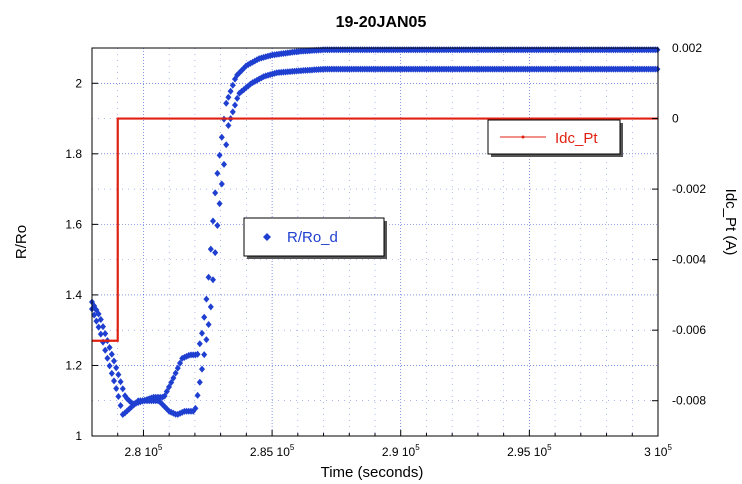 Image resolution: width=742 pixels, height=484 pixels. I want to click on x-tick-label: 3 105, so click(658, 451).